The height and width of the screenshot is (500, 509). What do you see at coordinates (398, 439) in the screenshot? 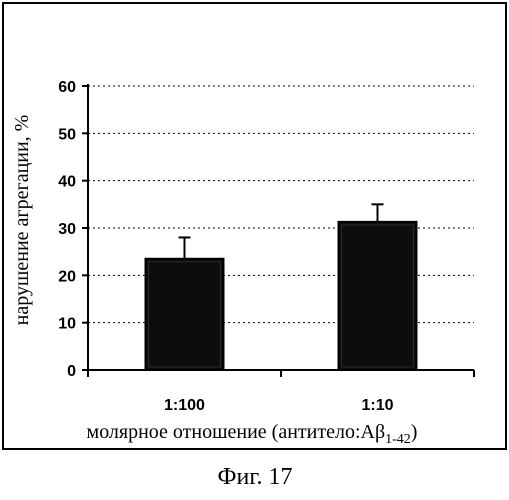
I see `x-axis-title-subscript: 1-42` at bounding box center [398, 439].